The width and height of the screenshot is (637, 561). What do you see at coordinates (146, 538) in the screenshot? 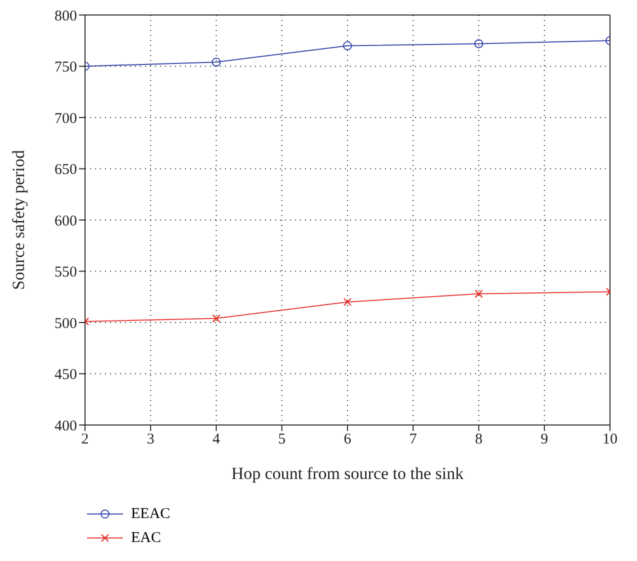
I see `legend-label: EAC` at bounding box center [146, 538].